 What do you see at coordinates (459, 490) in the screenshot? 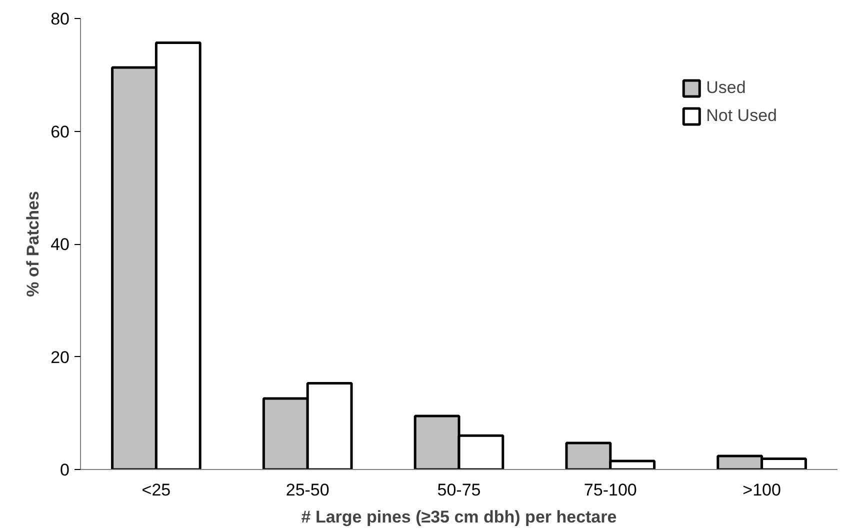
I see `x-tick-label: 50-75` at bounding box center [459, 490].